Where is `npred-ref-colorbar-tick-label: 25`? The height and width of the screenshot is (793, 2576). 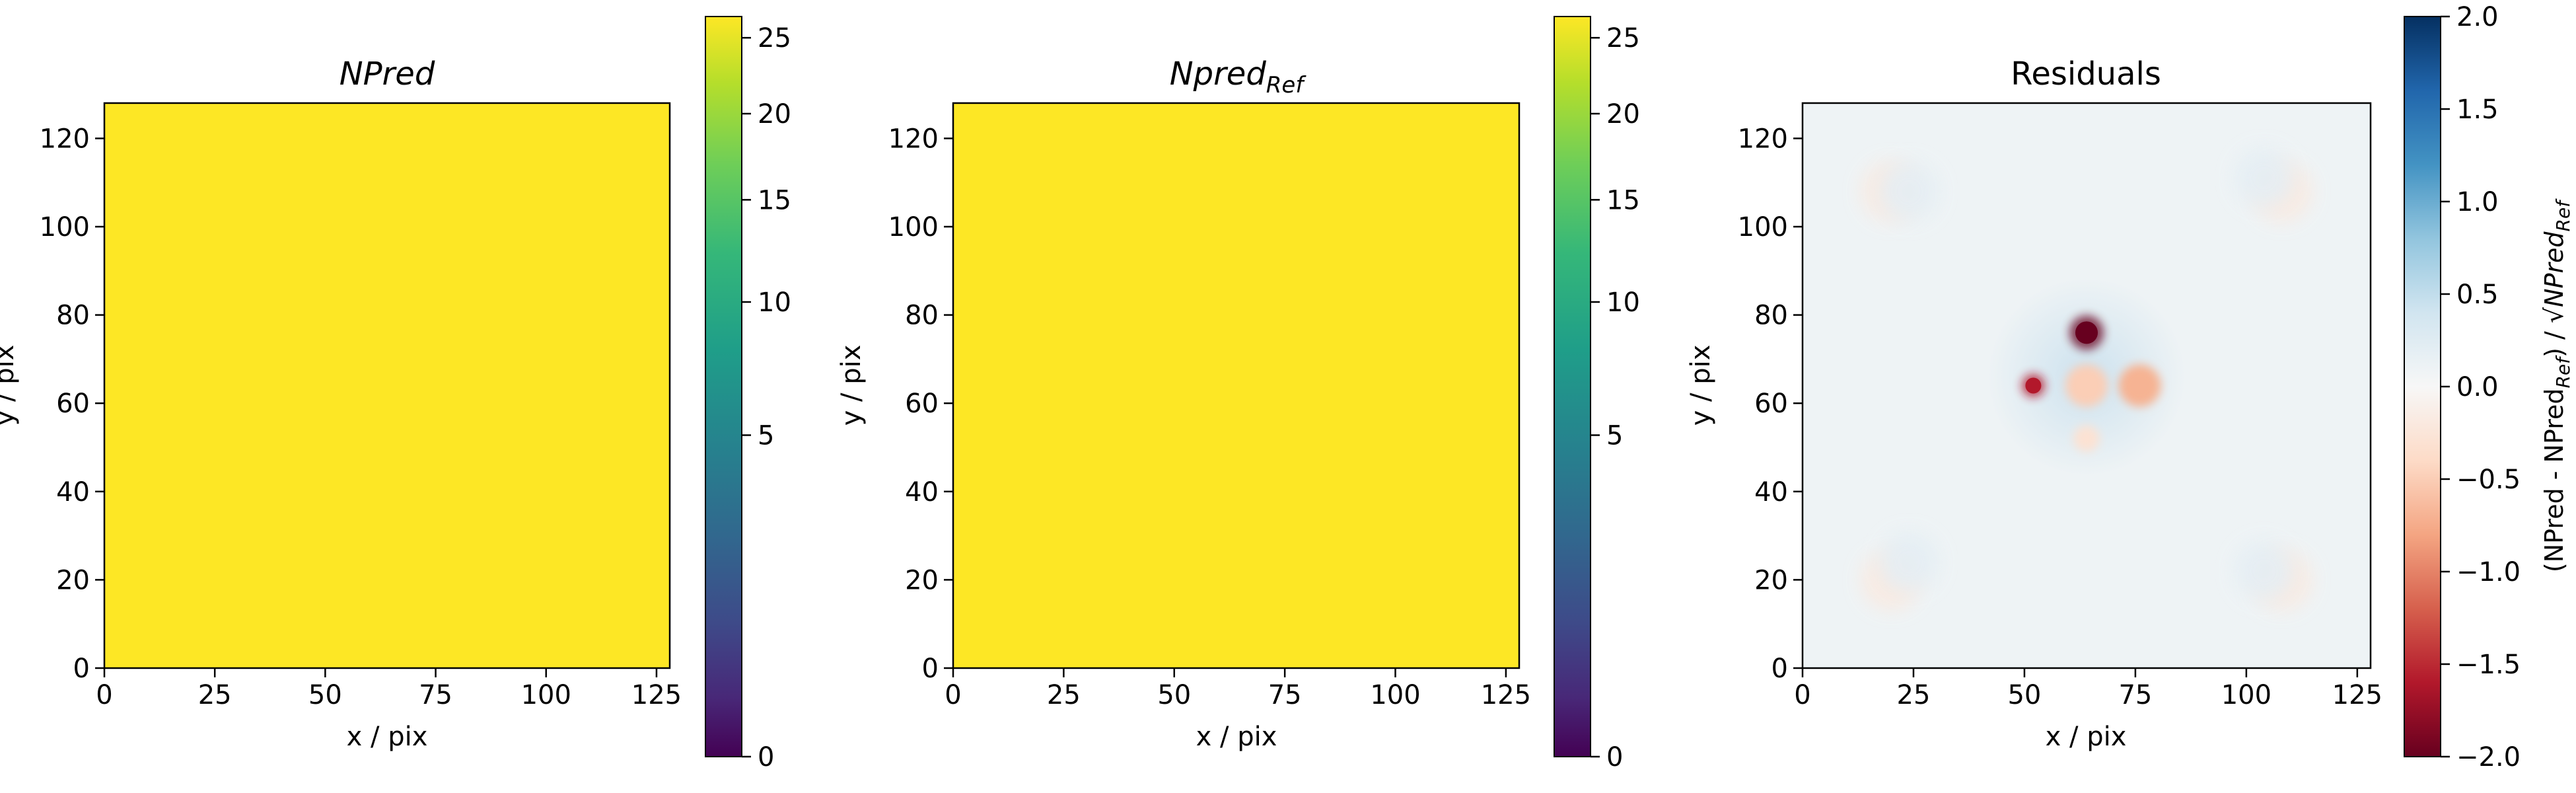
npred-ref-colorbar-tick-label: 25 is located at coordinates (1623, 38).